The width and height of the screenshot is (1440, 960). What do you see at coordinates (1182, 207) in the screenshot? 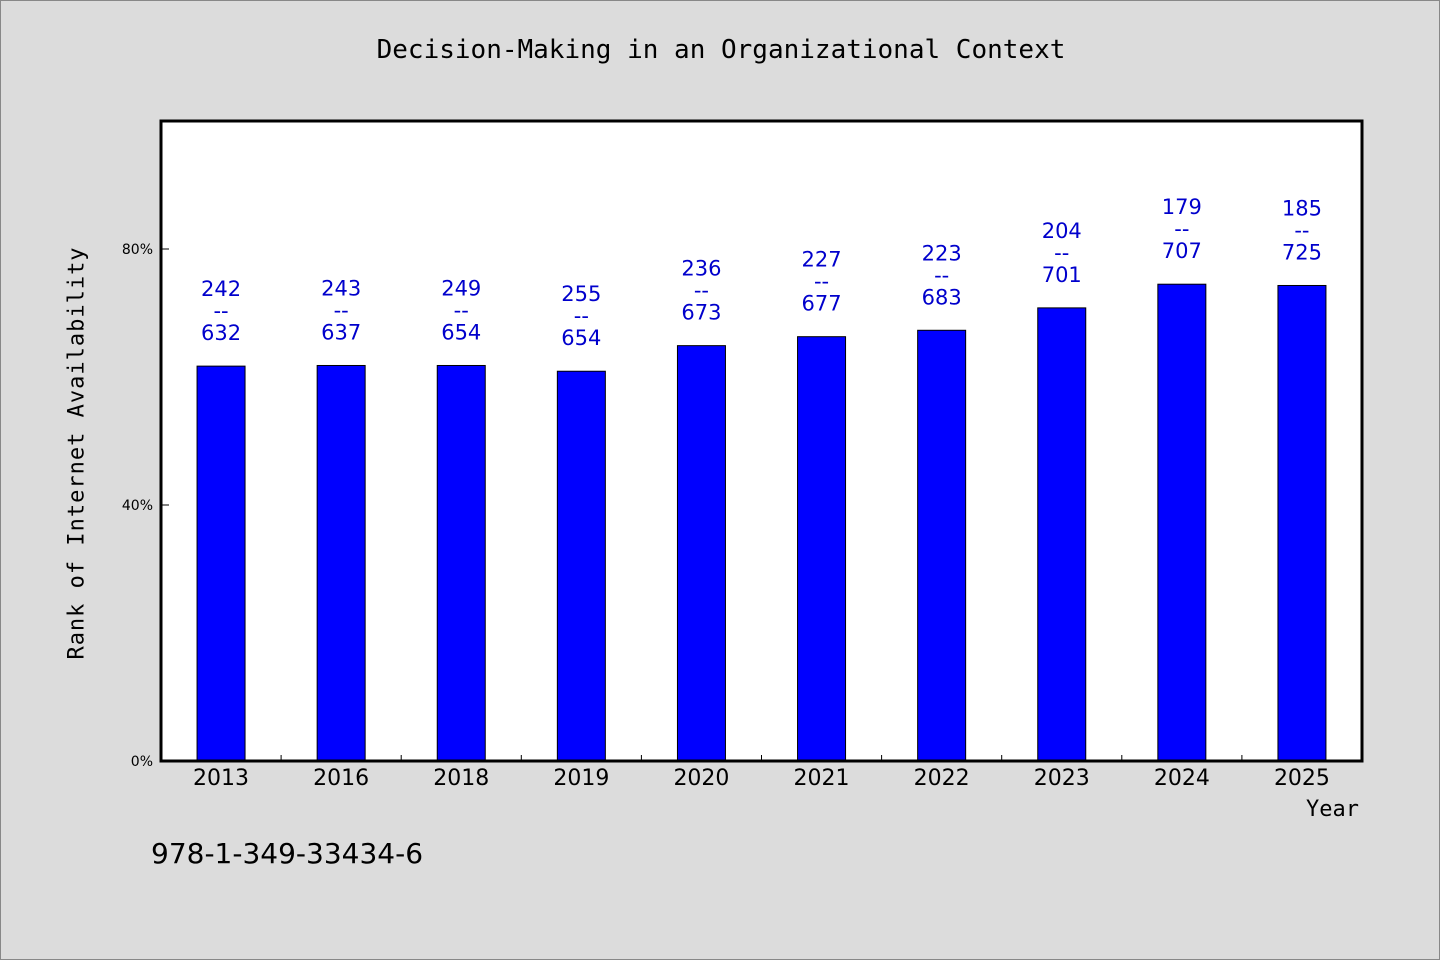
I see `data-label: 179` at bounding box center [1182, 207].